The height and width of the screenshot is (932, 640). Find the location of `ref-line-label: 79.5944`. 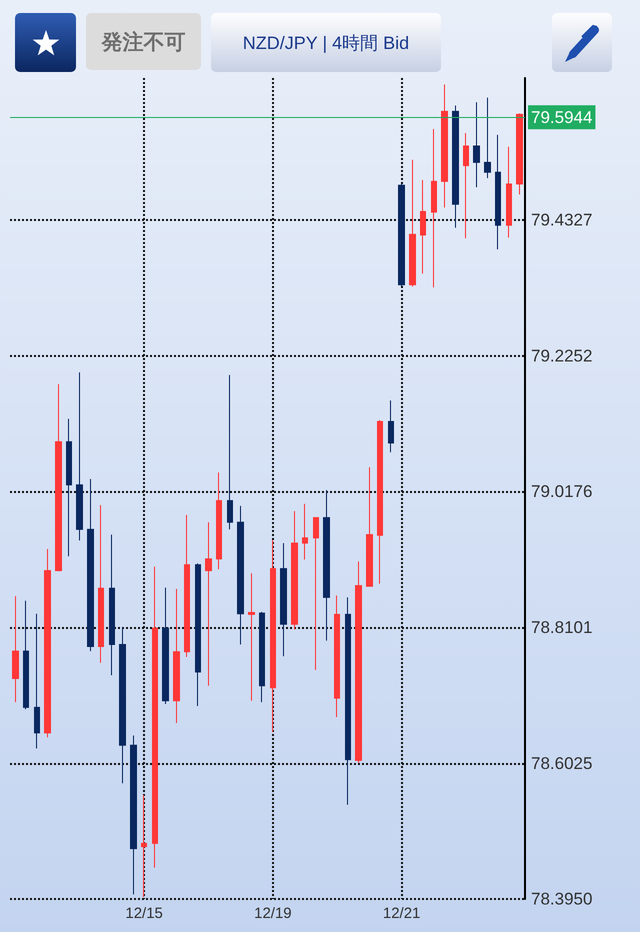

ref-line-label: 79.5944 is located at coordinates (561, 117).